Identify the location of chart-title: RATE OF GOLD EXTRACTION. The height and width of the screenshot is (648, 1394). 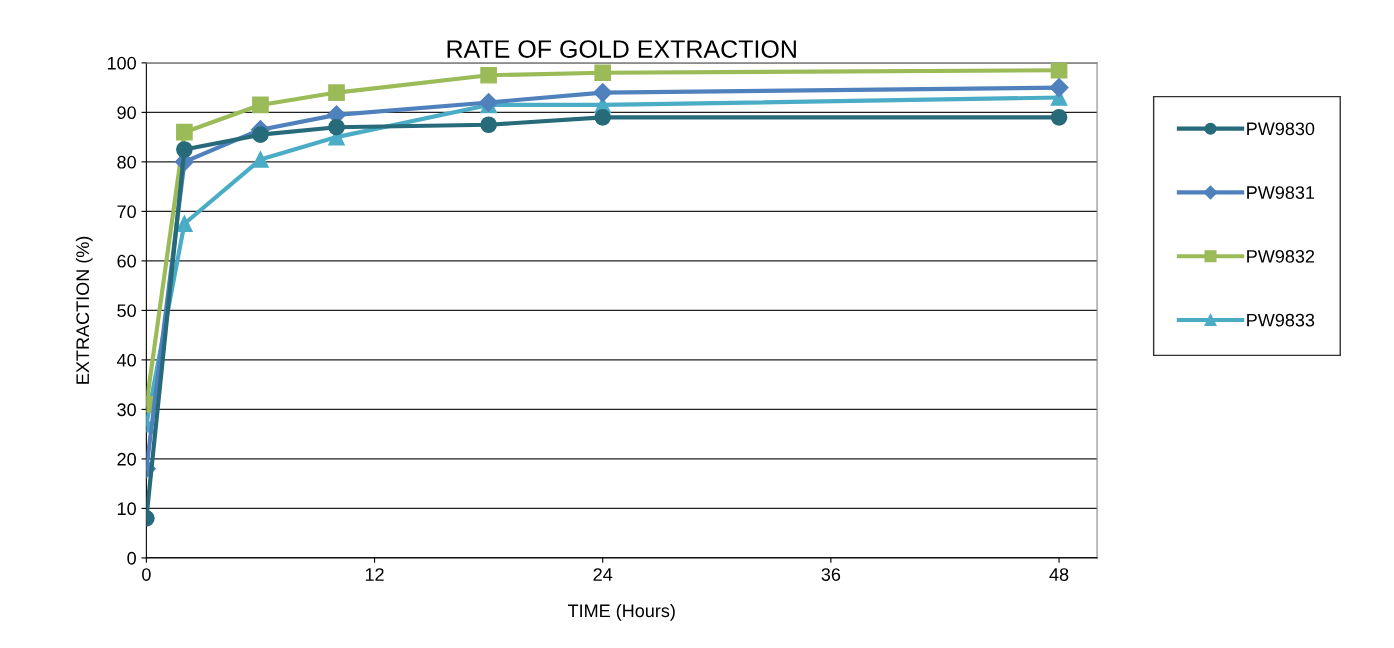
(621, 49).